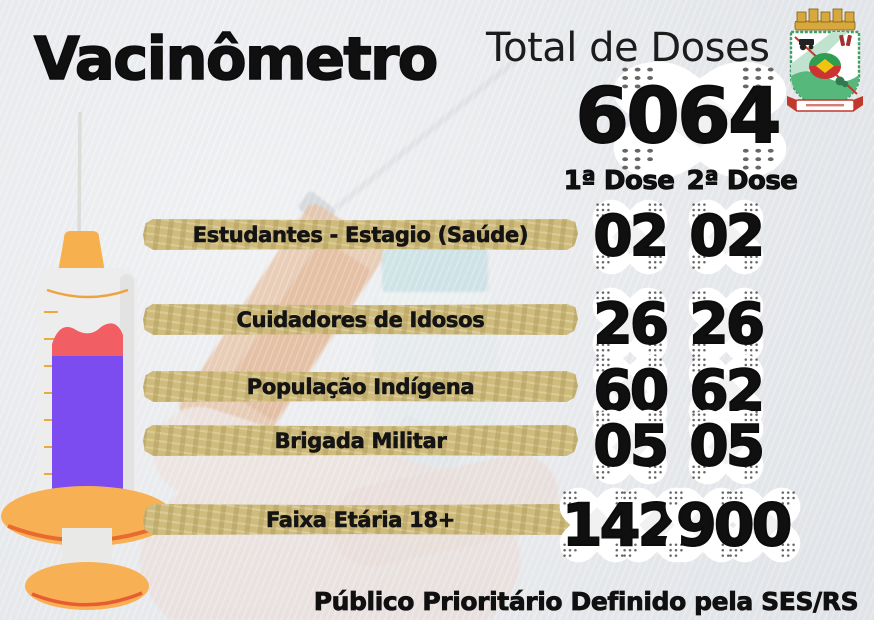 The height and width of the screenshot is (620, 874). I want to click on column-header-dose2: 2ª Dose, so click(742, 181).